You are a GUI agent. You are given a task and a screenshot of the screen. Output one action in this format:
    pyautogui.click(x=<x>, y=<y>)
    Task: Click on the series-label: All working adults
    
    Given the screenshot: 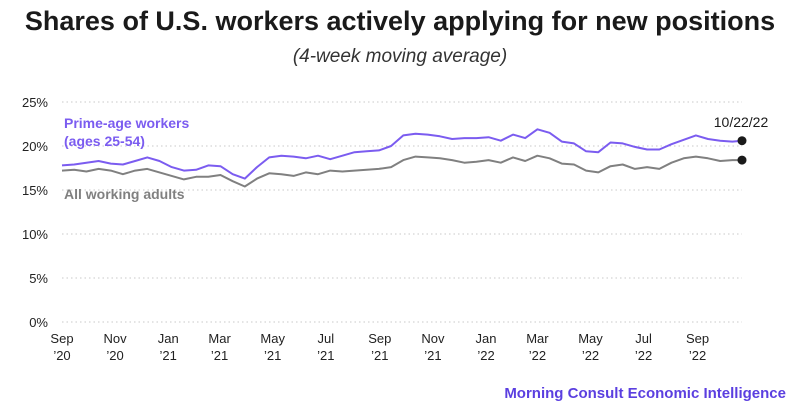 What is the action you would take?
    pyautogui.click(x=124, y=194)
    